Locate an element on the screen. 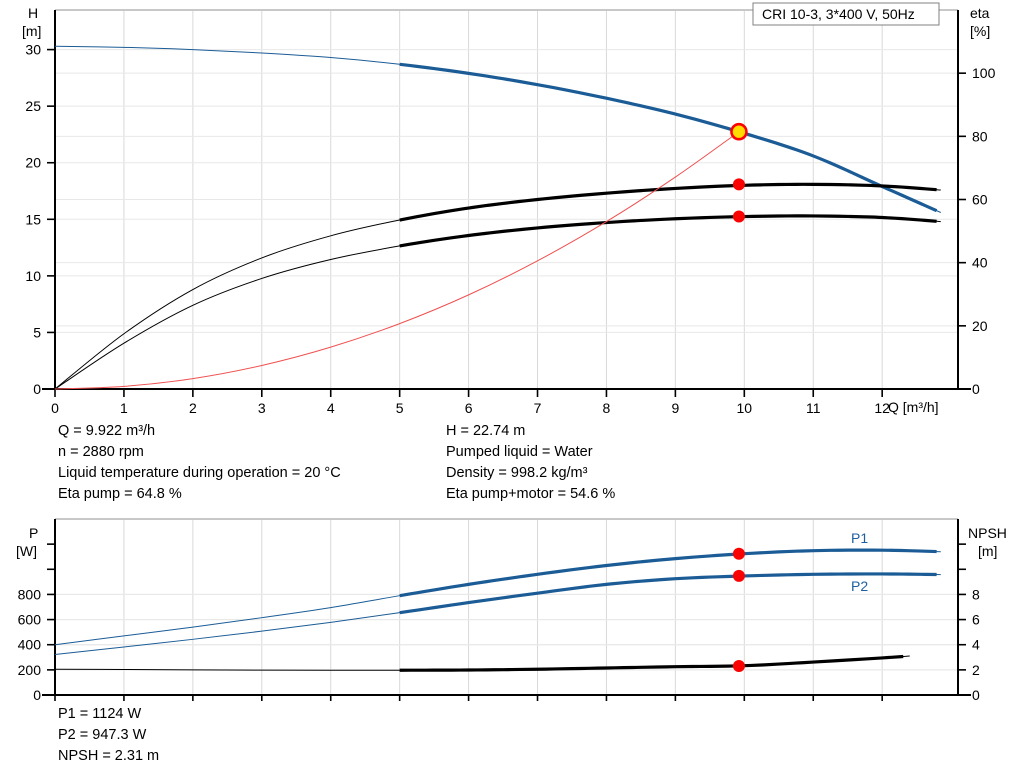 Image resolution: width=1024 pixels, height=781 pixels. top-chart-x-axis-label: Q [m³/h] is located at coordinates (913, 407).